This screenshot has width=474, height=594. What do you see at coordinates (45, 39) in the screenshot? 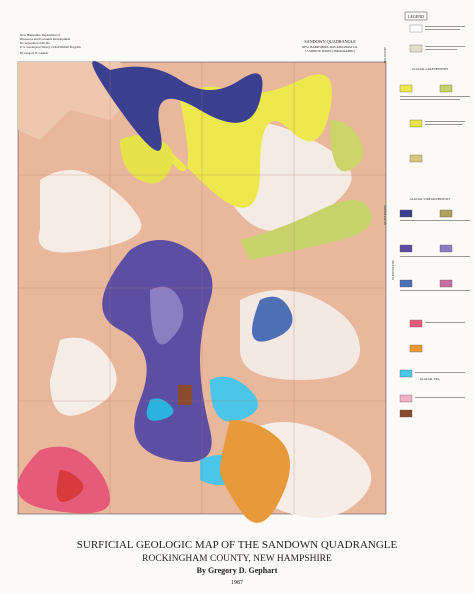
I see `agency: Resources and Economic Development` at bounding box center [45, 39].